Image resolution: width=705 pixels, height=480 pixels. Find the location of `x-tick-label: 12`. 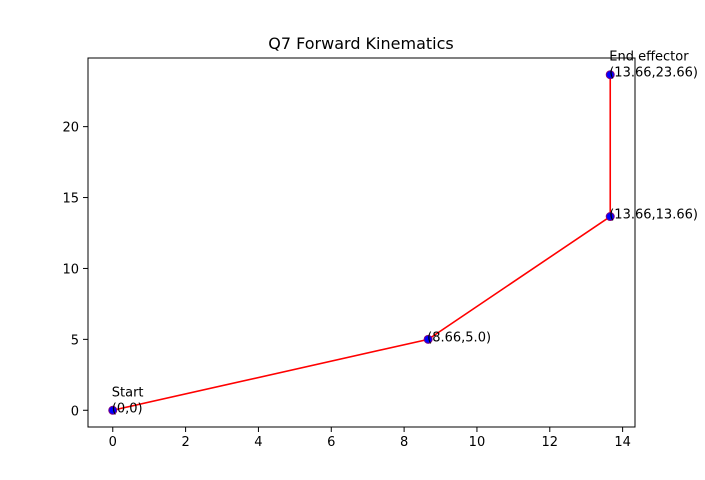

x-tick-label: 12 is located at coordinates (550, 442).